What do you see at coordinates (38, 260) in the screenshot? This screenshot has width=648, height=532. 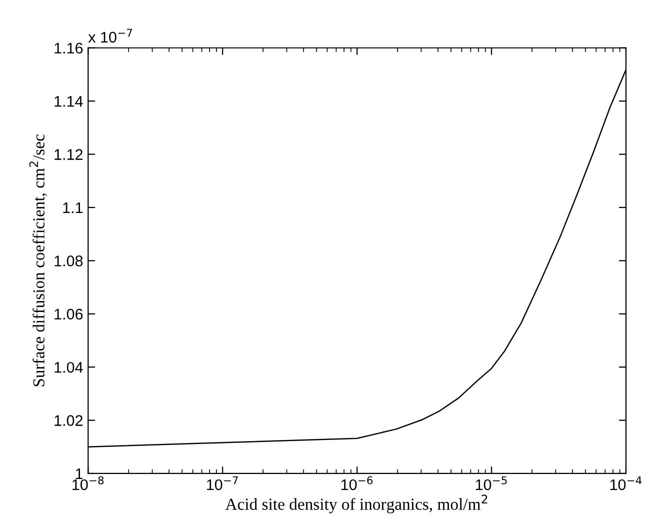 I see `y-axis-title: Surface diffusion coefficient, cm$^{2}$/sec` at bounding box center [38, 260].